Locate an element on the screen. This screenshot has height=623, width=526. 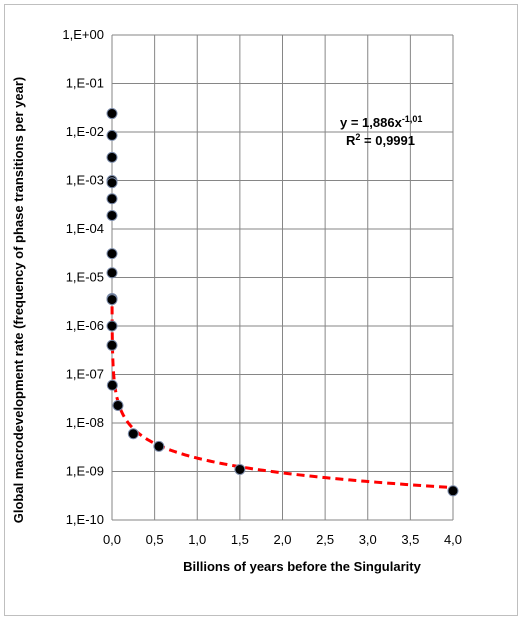
equation-exponent: -1,01 is located at coordinates (412, 119).